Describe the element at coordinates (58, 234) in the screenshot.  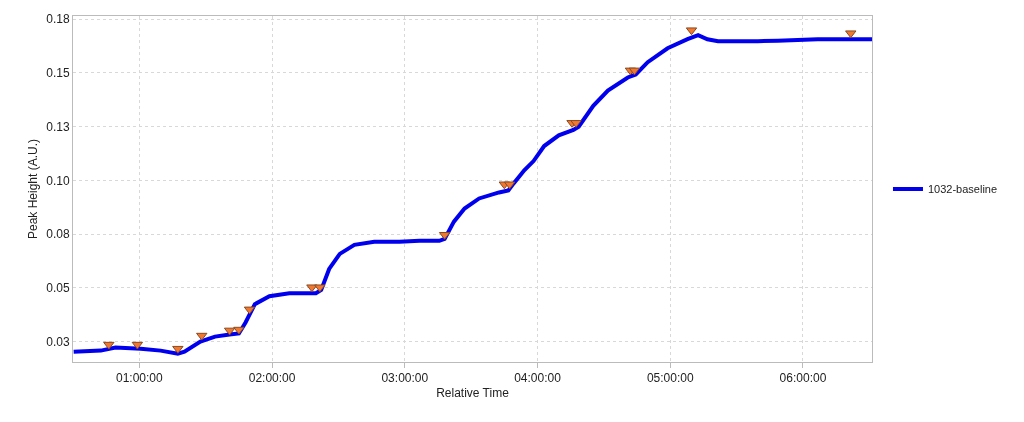
I see `y-tick-label: 0.08` at that location.